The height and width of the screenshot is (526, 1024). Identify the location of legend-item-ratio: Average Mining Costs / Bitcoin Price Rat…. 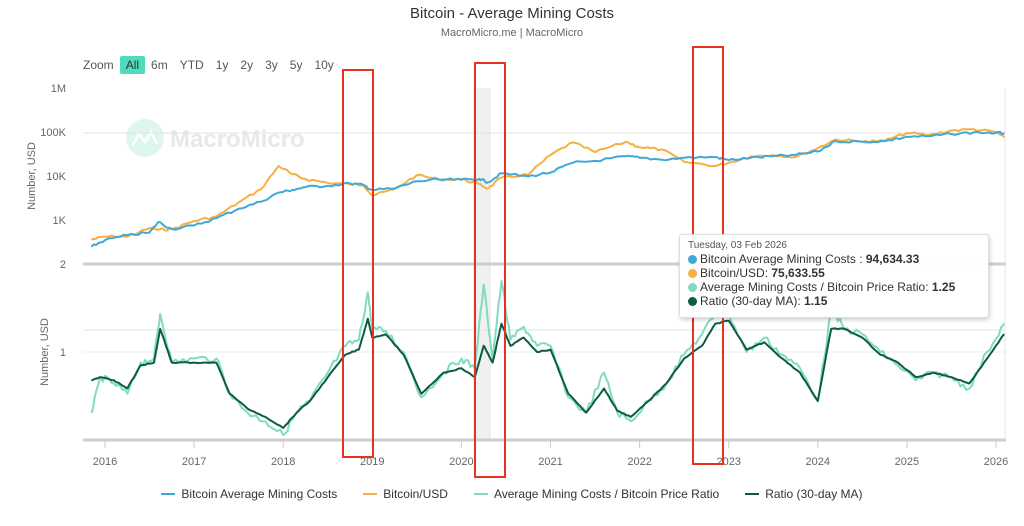
(596, 494).